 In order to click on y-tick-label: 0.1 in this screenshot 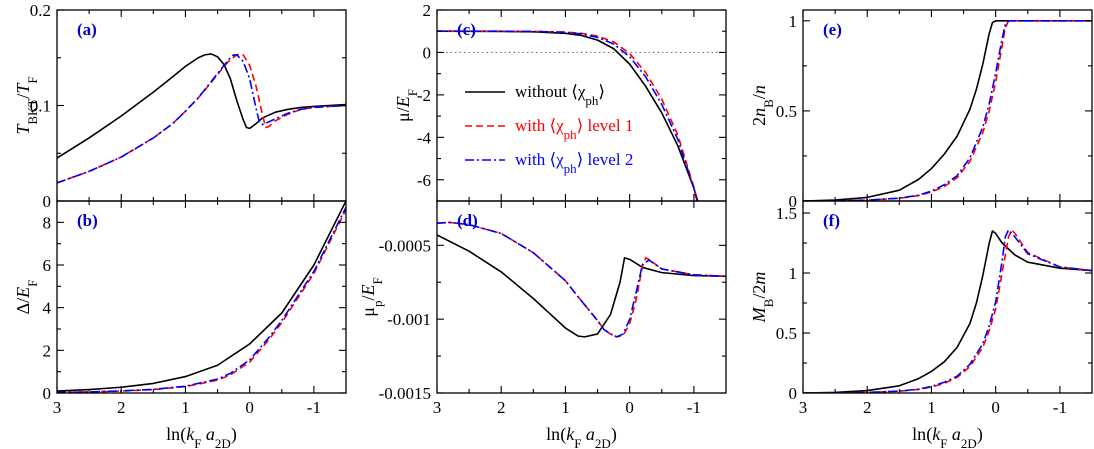, I will do `click(40, 106)`.